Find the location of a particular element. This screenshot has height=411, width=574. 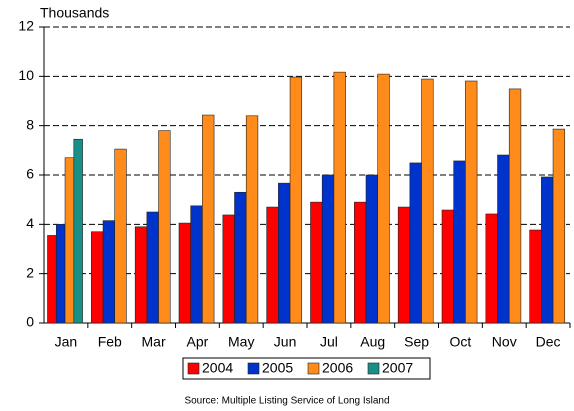

x-tick-label: Jan is located at coordinates (66, 342).